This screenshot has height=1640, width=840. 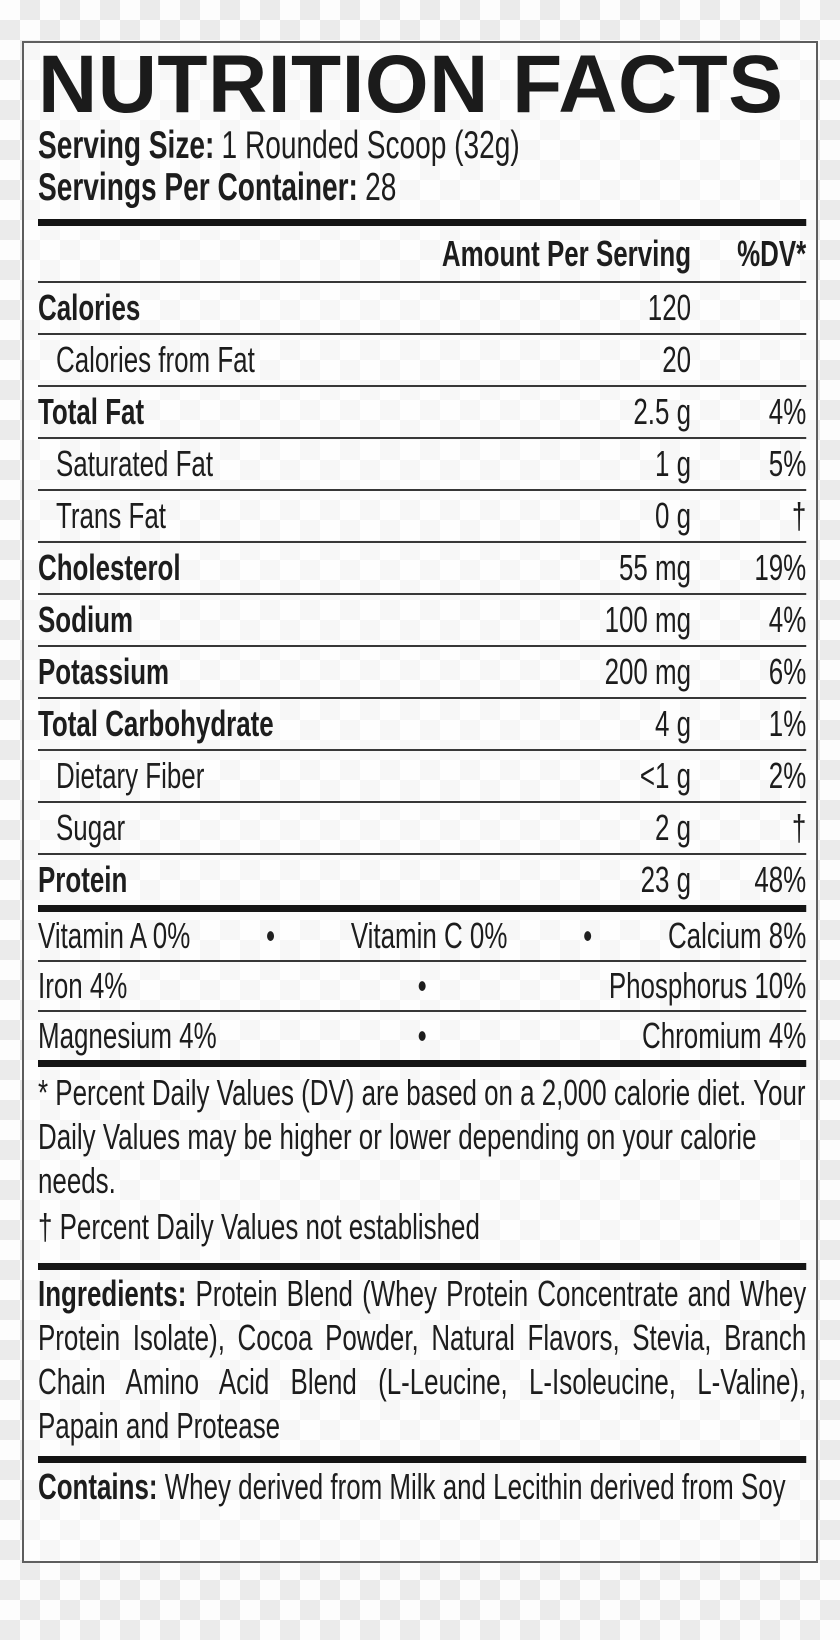 I want to click on micronutrient-row-2: Iron 4% • Phosphorus 10%, so click(x=422, y=986).